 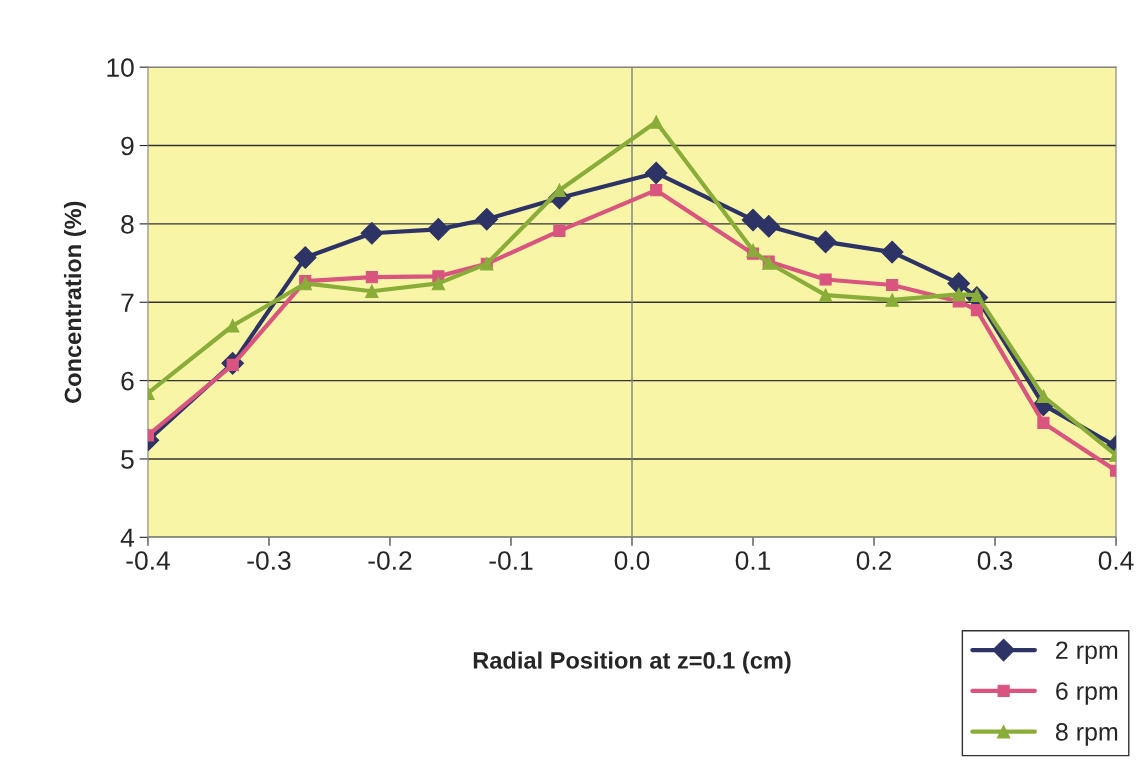 I want to click on legend-label: 2 rpm, so click(x=1087, y=653).